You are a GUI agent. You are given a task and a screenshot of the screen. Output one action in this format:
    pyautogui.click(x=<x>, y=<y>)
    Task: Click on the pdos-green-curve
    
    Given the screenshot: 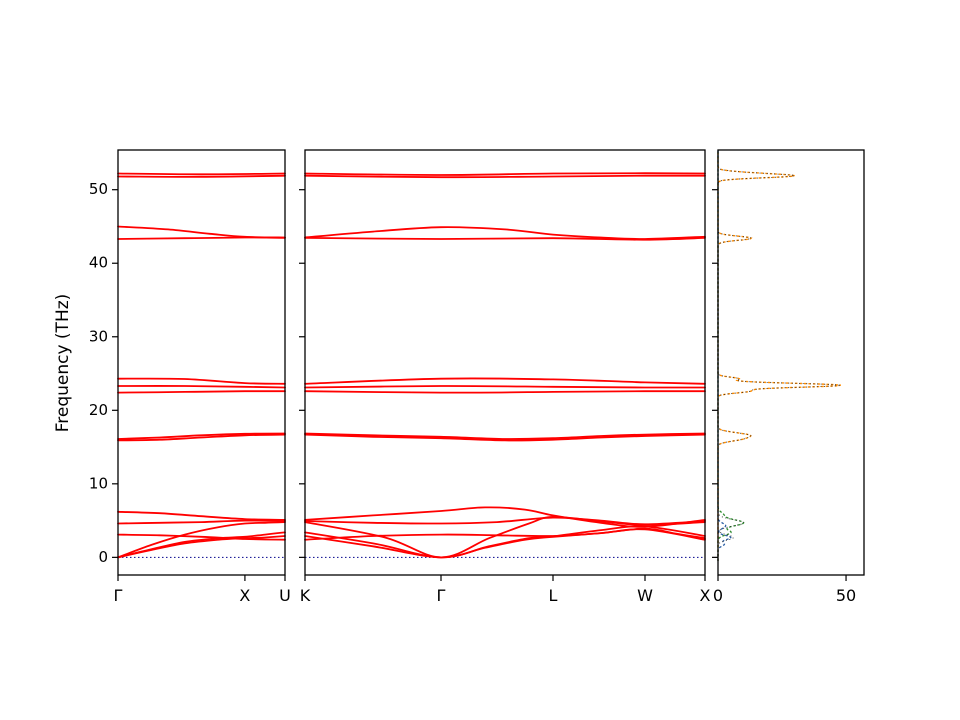 What is the action you would take?
    pyautogui.click(x=731, y=355)
    